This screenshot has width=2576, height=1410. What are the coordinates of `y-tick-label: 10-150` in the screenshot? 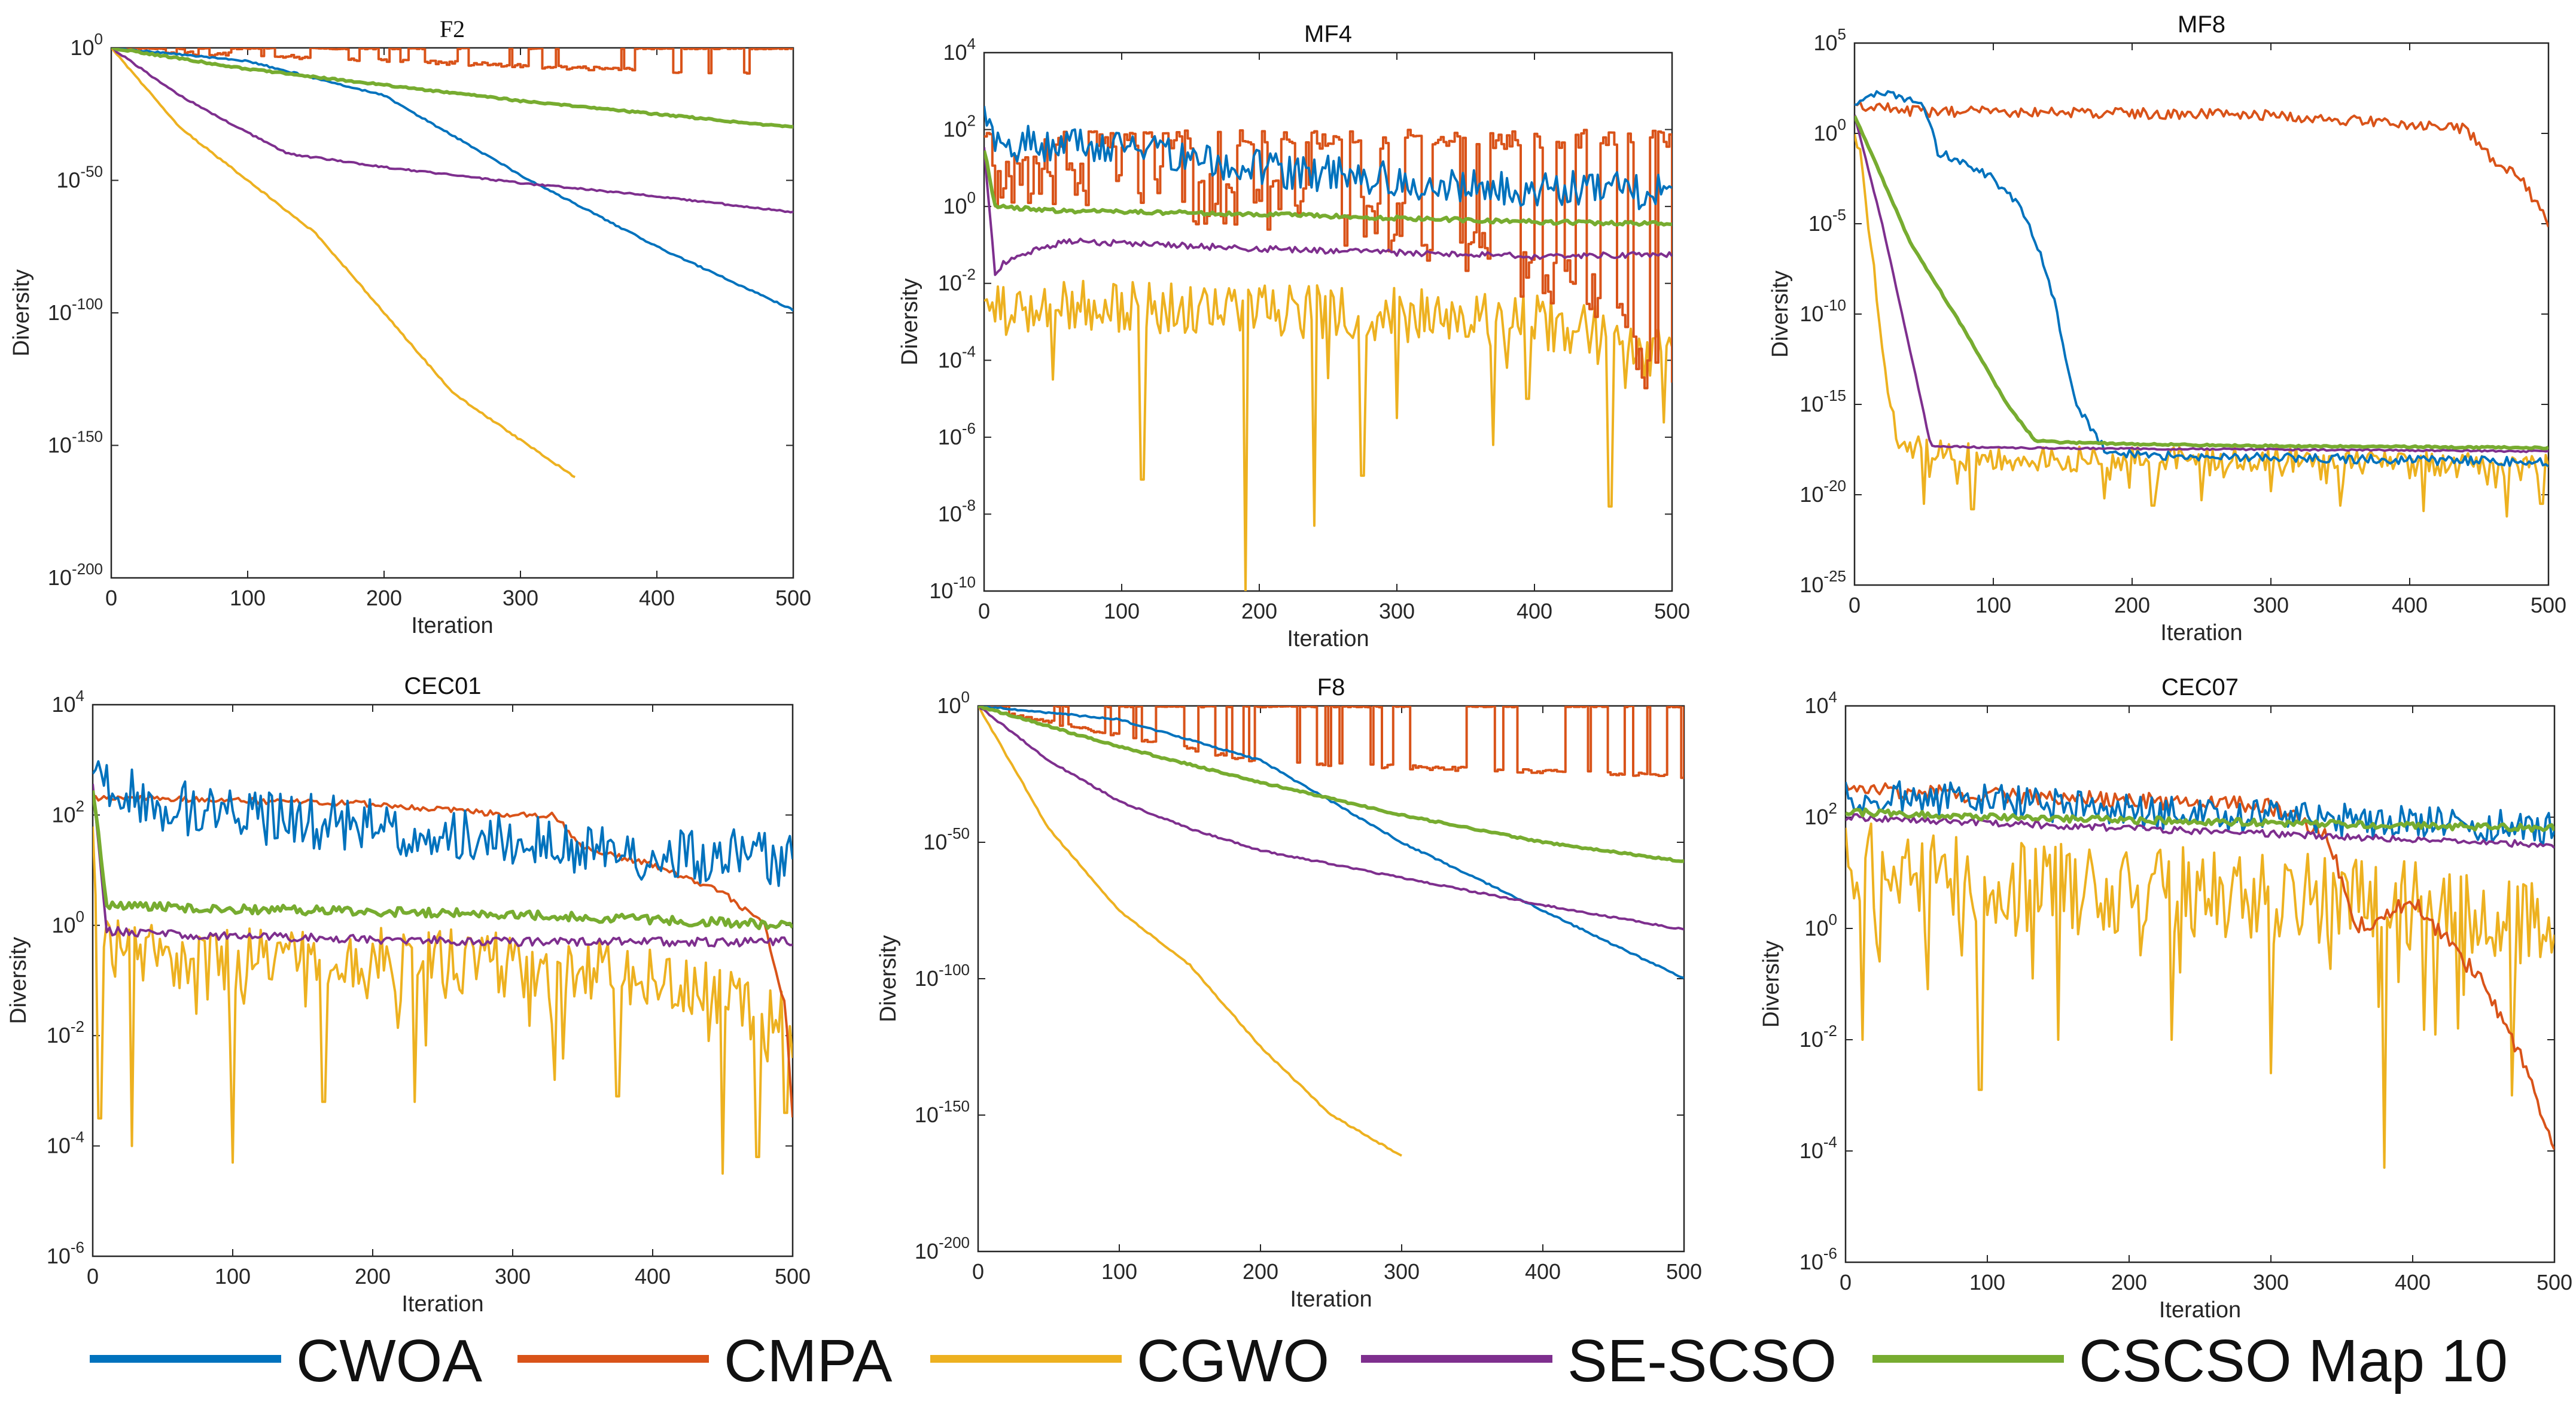 It's located at (942, 1112).